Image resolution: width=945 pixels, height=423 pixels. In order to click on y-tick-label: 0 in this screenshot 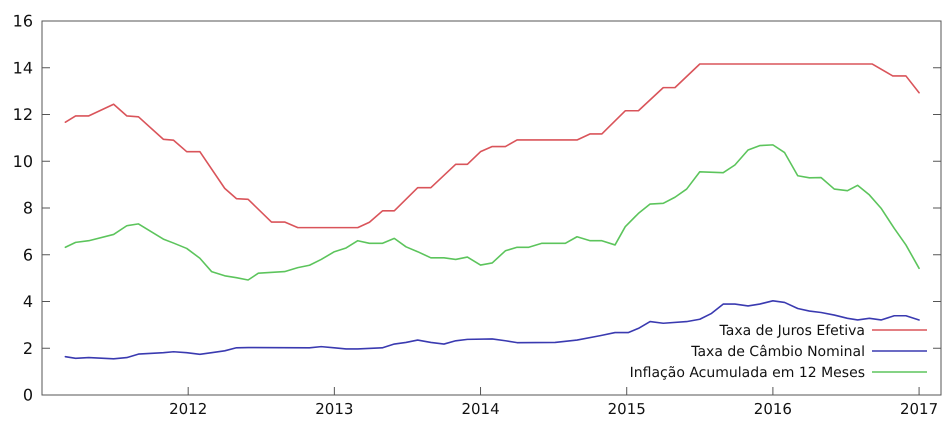, I will do `click(27, 395)`.